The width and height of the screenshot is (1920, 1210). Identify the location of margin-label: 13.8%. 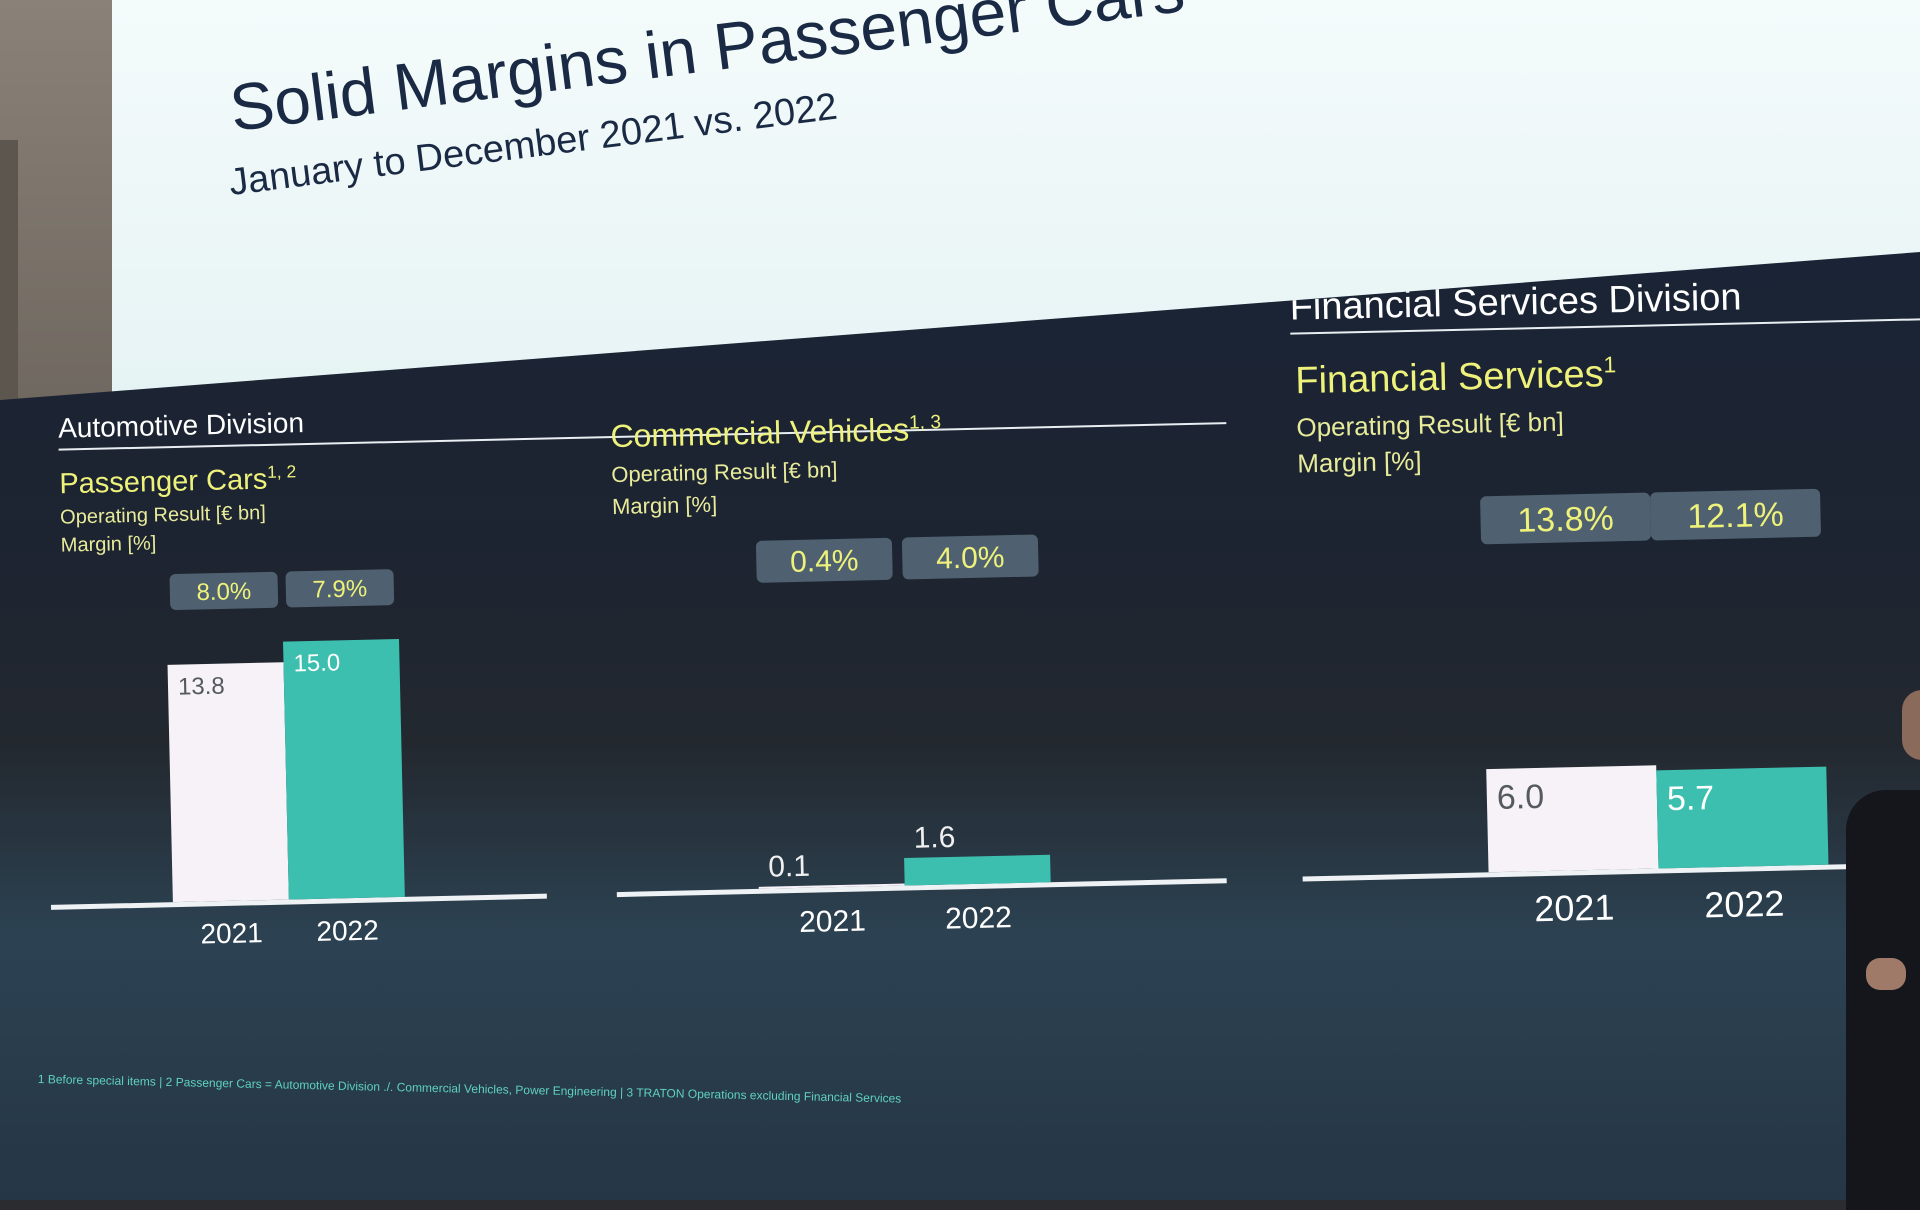
(1565, 520).